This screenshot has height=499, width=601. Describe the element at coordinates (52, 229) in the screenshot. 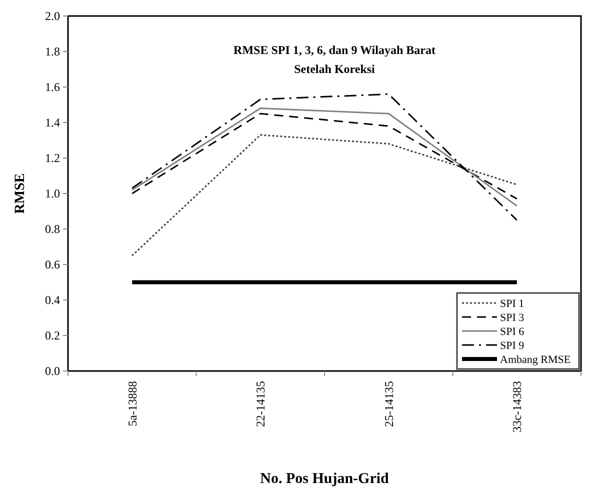

I see `y-tick-label: 0.8` at that location.